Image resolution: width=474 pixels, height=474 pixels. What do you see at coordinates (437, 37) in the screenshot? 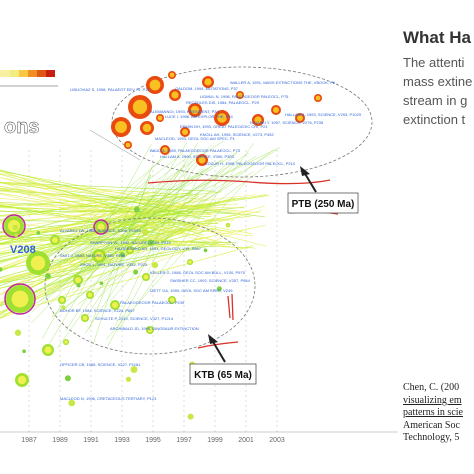
I see `slide-title: What Ha` at bounding box center [437, 37].